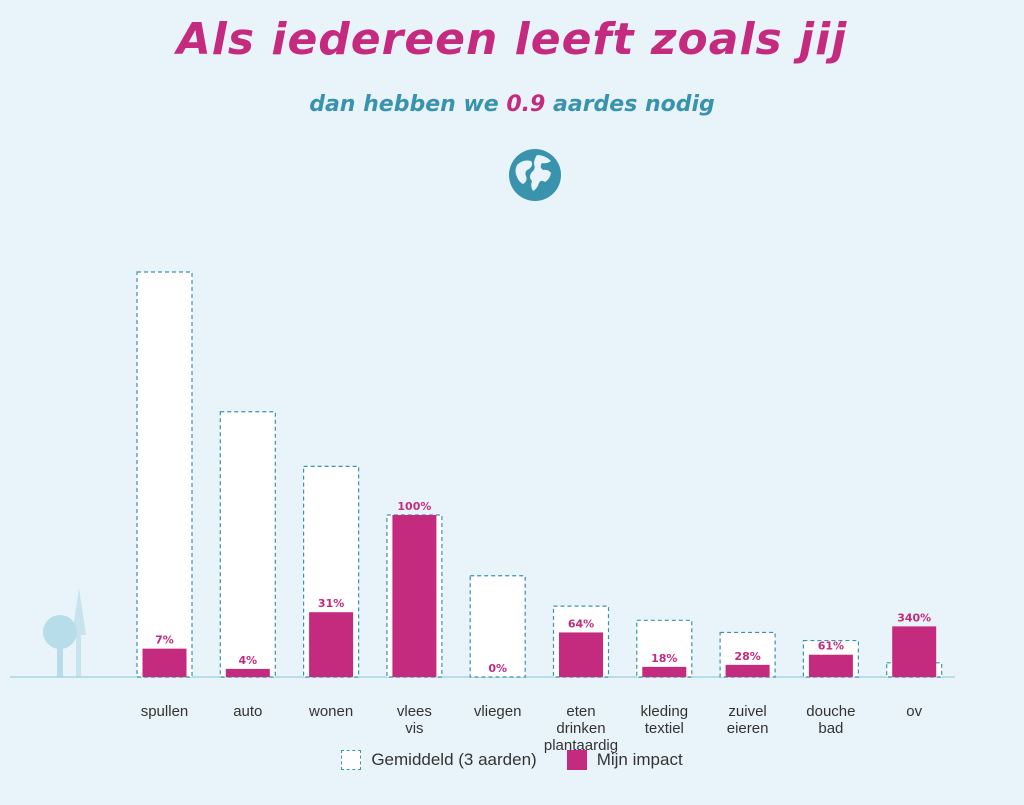 This screenshot has height=805, width=1024. Describe the element at coordinates (747, 656) in the screenshot. I see `impact-data-label: 28%` at that location.